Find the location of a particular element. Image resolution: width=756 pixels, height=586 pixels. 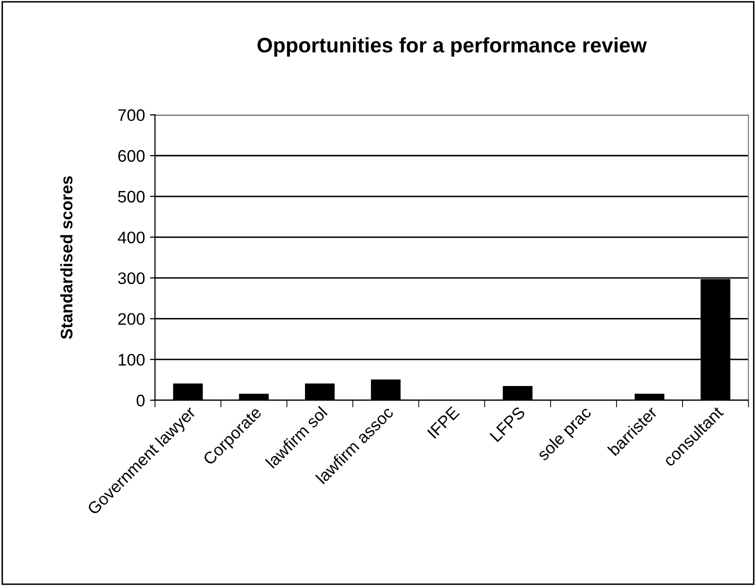

y-tick-label: 200 is located at coordinates (131, 319).